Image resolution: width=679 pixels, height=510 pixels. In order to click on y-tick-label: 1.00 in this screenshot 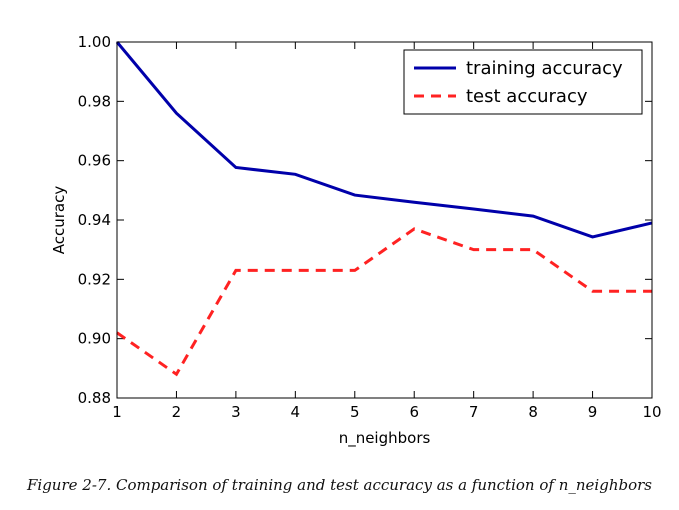, I will do `click(94, 42)`.